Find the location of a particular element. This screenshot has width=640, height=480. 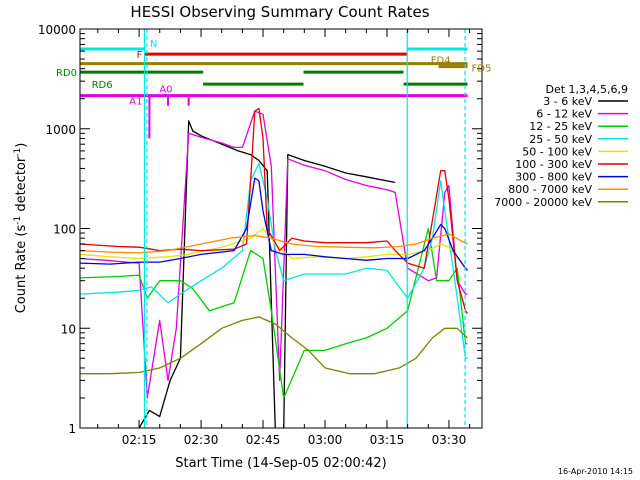

state-band-label-fd5: FD5 is located at coordinates (482, 69).